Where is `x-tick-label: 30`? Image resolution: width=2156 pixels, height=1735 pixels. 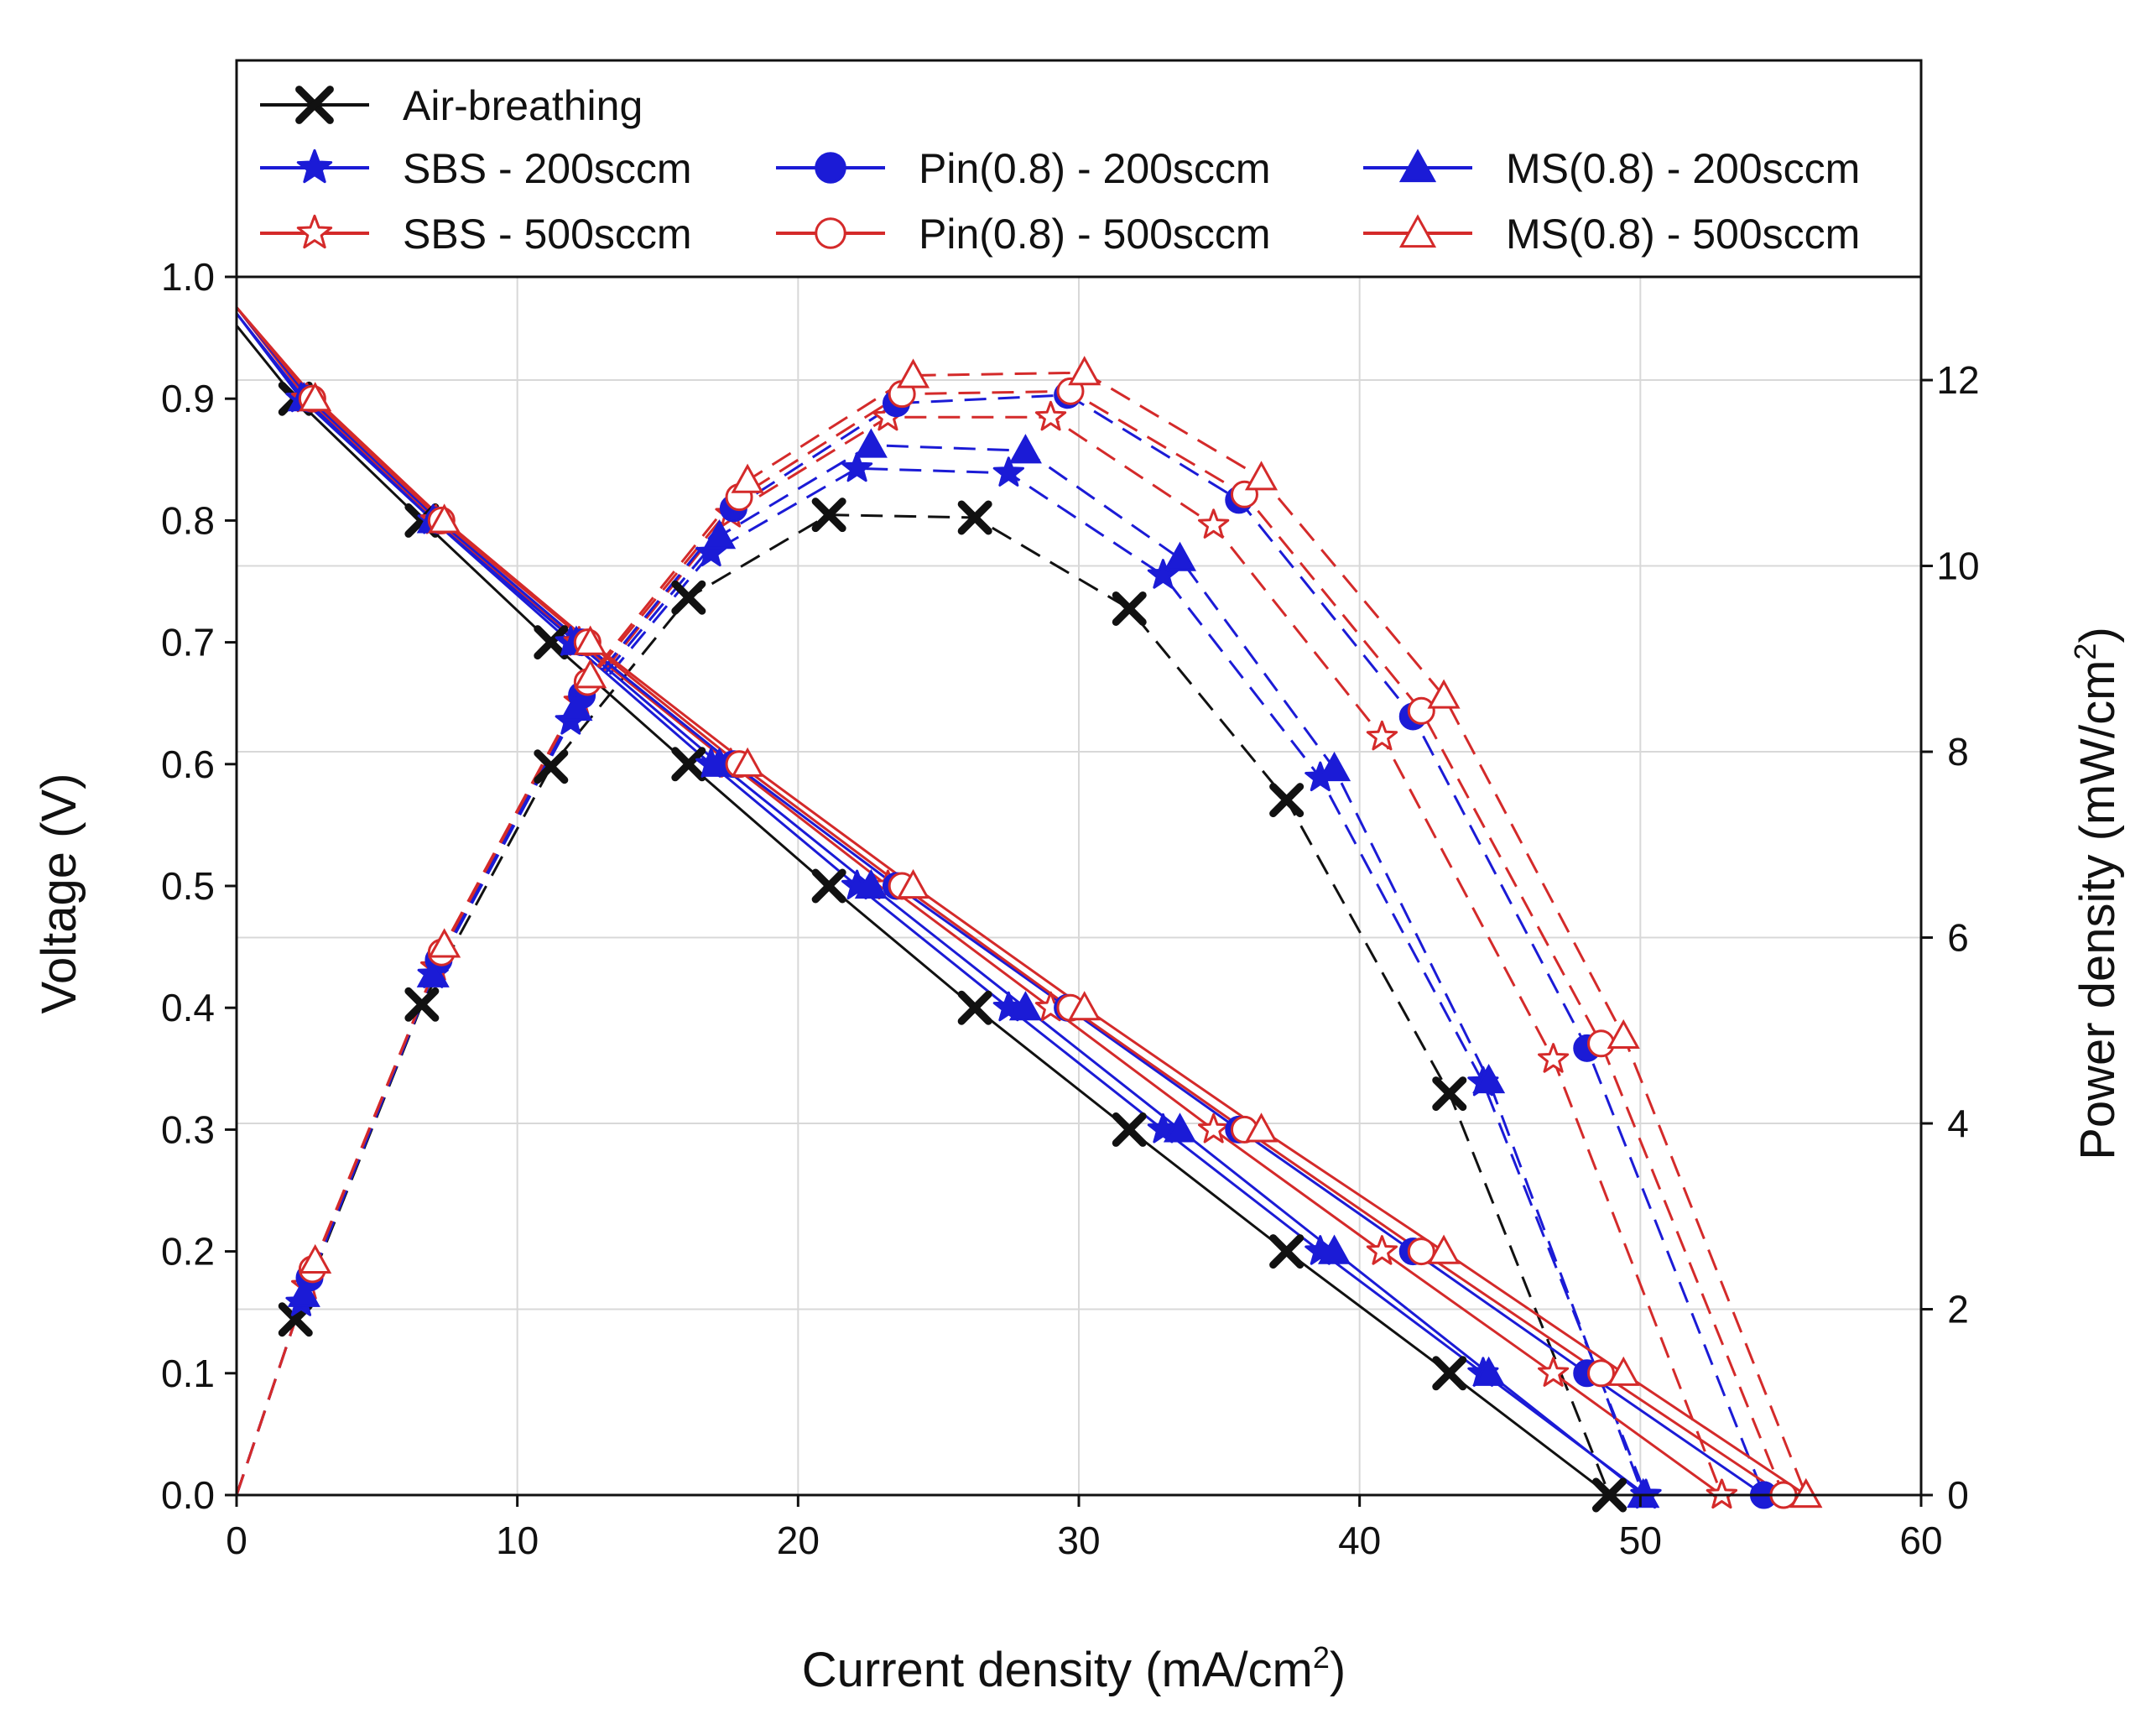
x-tick-label: 30 is located at coordinates (1078, 1540).